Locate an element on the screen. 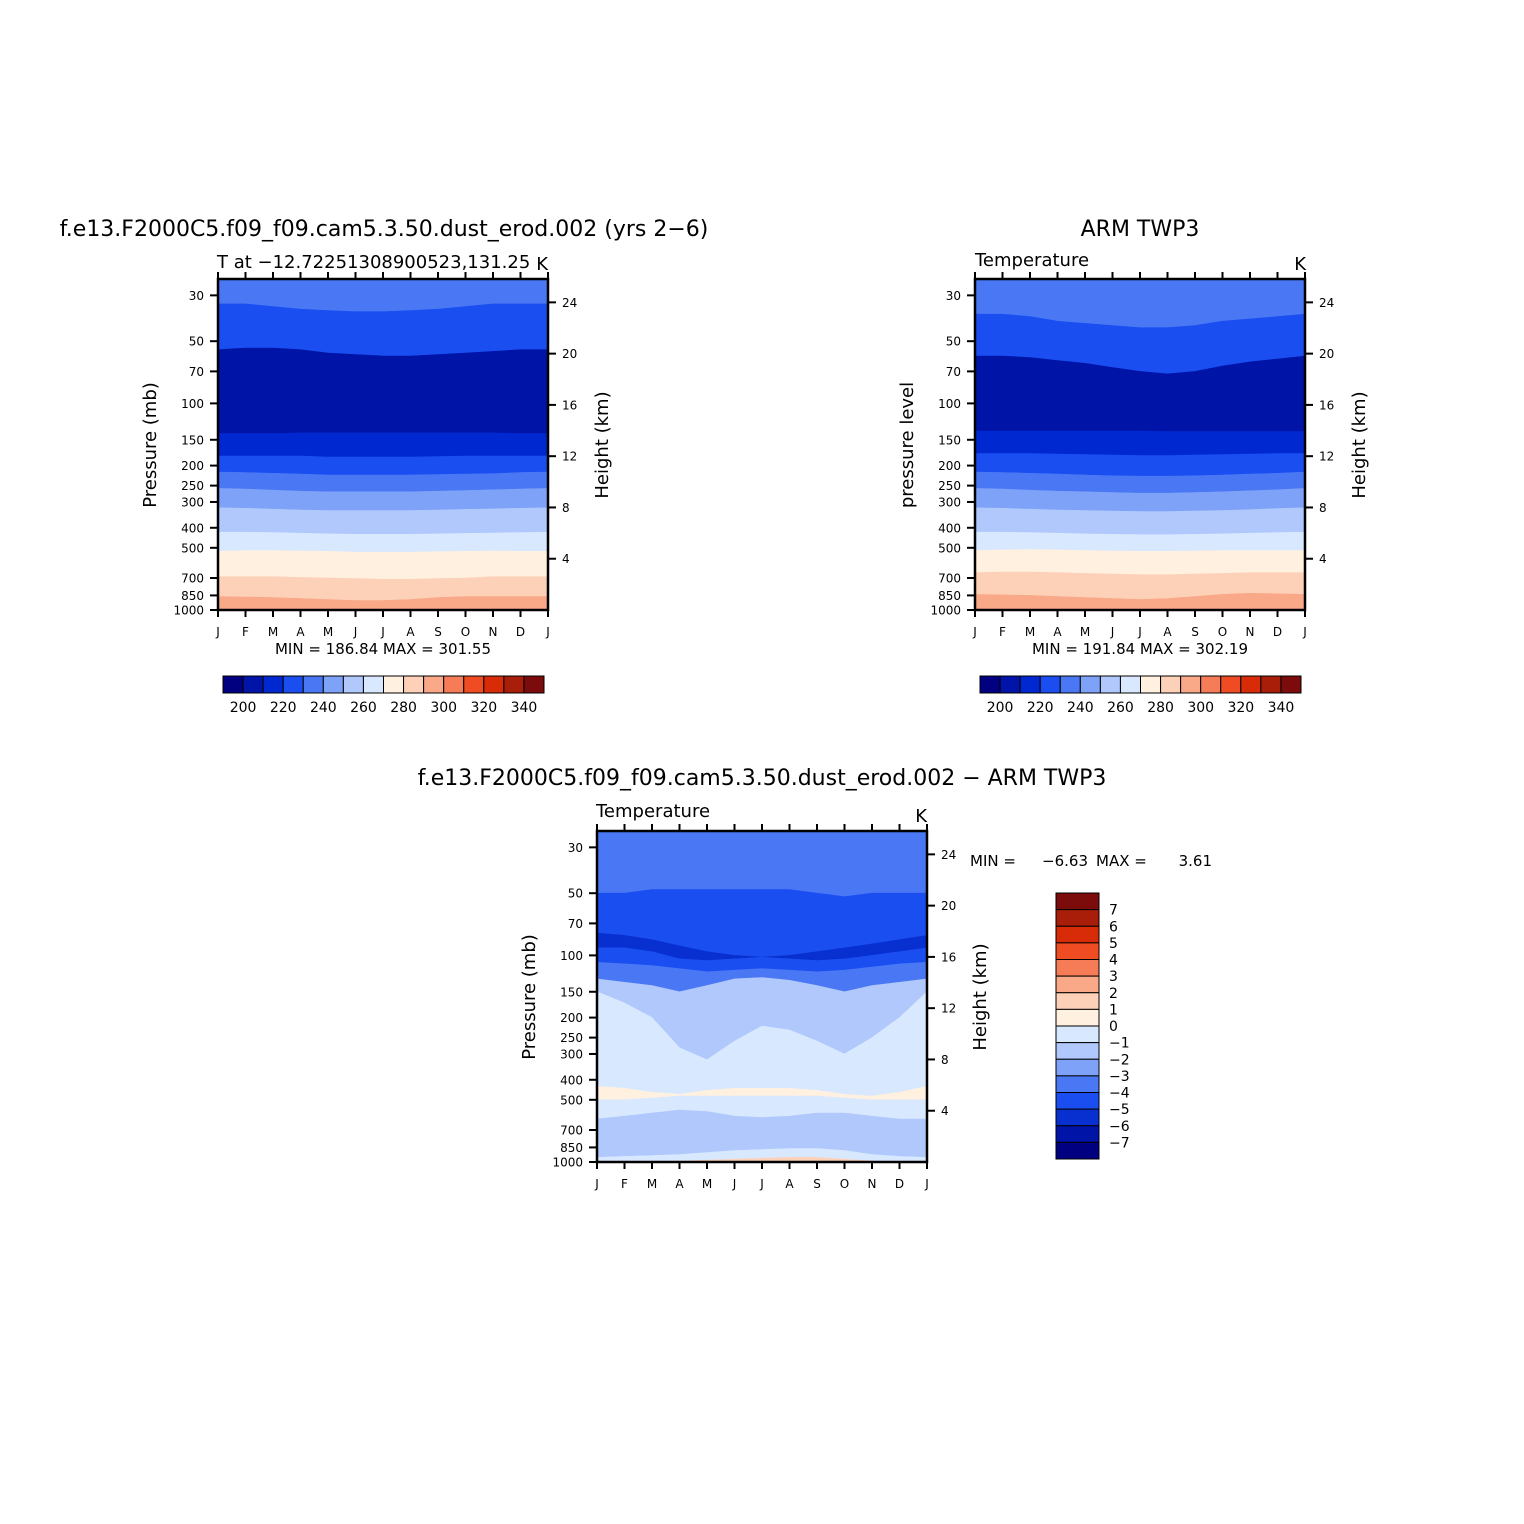 The width and height of the screenshot is (1524, 1524). y-tick-label: 400 is located at coordinates (571, 1080).